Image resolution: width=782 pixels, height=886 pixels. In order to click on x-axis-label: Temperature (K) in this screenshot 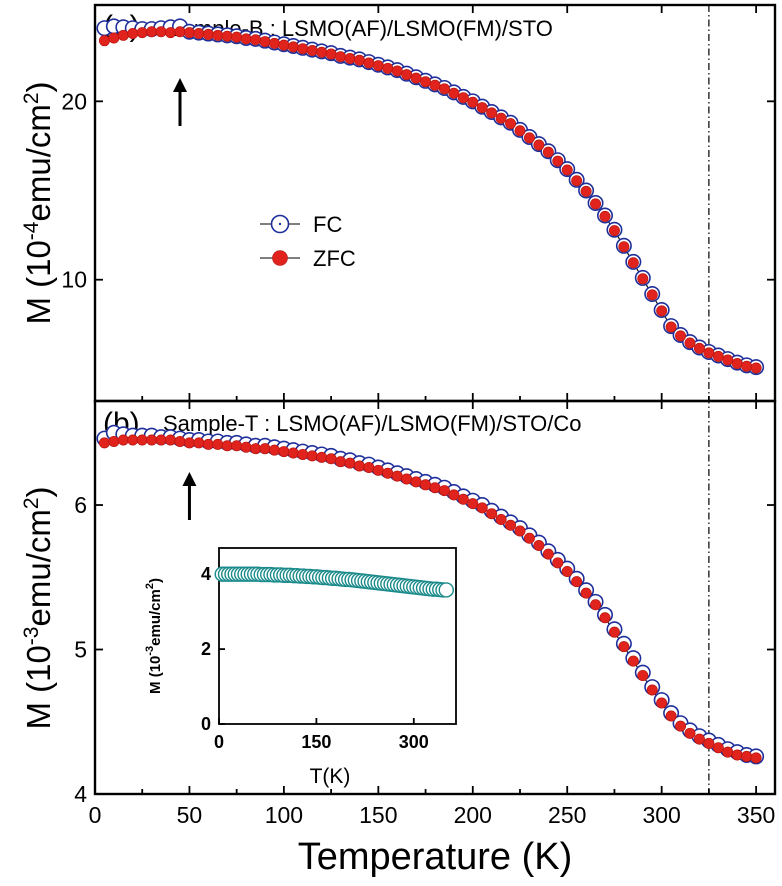, I will do `click(435, 857)`.